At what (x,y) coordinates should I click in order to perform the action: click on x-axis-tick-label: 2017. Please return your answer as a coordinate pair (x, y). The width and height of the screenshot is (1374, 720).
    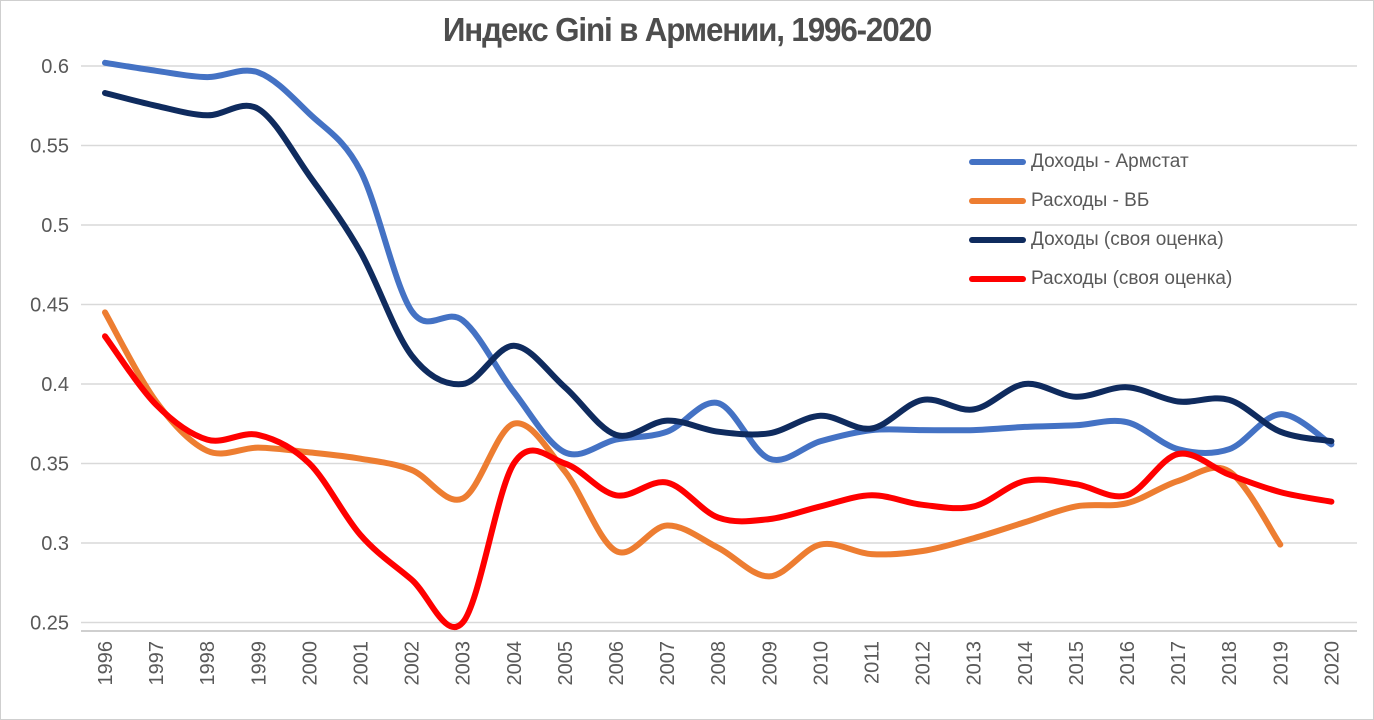
    Looking at the image, I should click on (1179, 663).